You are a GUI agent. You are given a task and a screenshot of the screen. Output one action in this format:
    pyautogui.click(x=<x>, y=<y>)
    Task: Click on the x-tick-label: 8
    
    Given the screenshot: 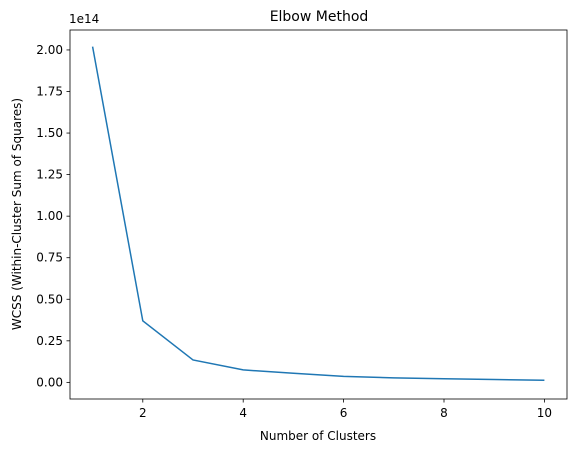 What is the action you would take?
    pyautogui.click(x=444, y=413)
    